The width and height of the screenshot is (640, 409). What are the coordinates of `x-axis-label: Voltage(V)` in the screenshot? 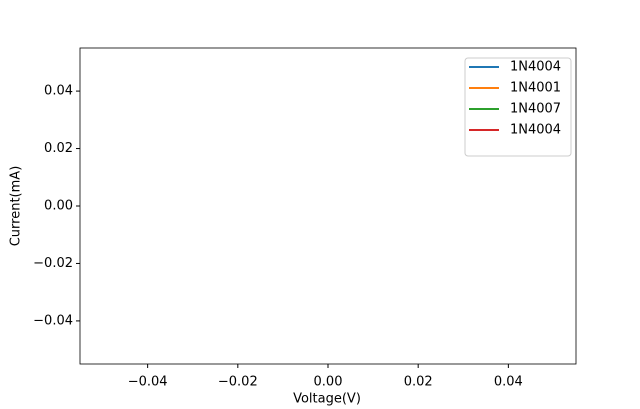 It's located at (327, 399).